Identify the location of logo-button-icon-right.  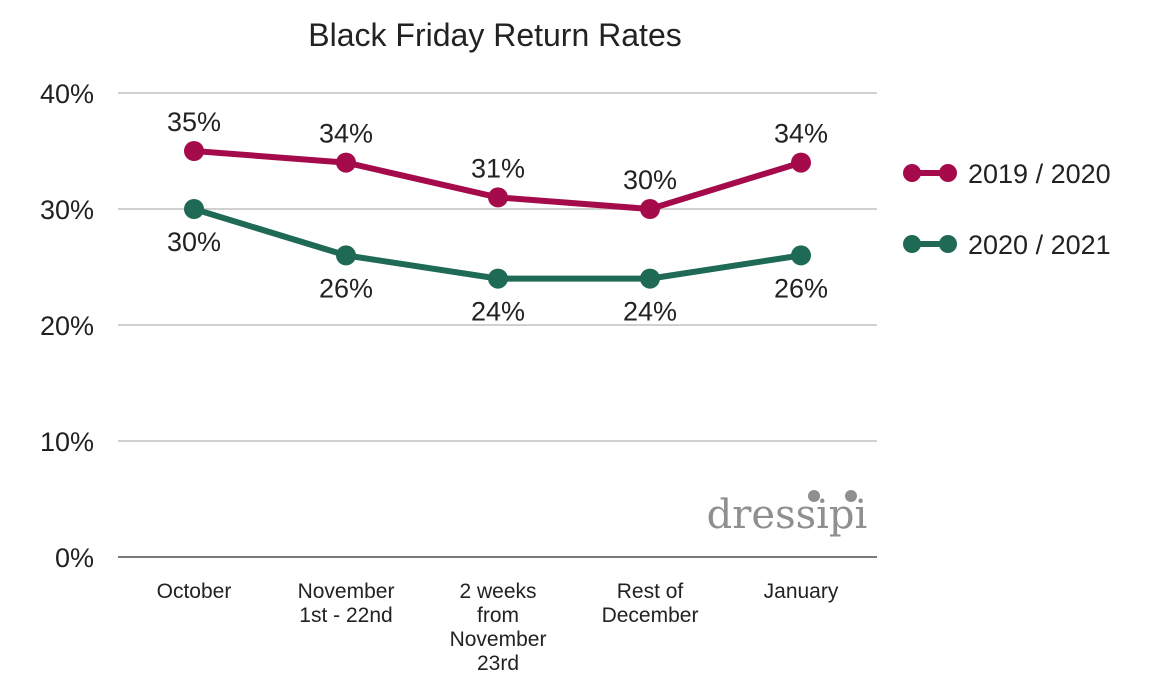
(851, 496).